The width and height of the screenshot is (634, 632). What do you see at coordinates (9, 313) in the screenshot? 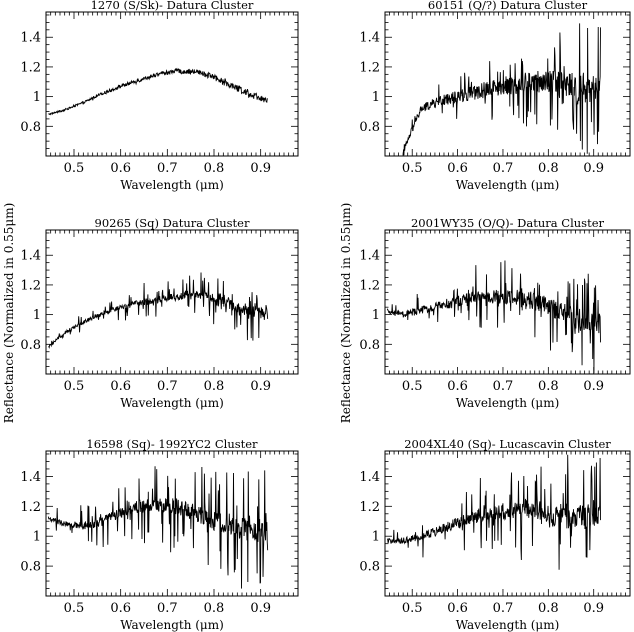
I see `y-axis-label-left: Reflectance (Normalized in 0.55μm)` at bounding box center [9, 313].